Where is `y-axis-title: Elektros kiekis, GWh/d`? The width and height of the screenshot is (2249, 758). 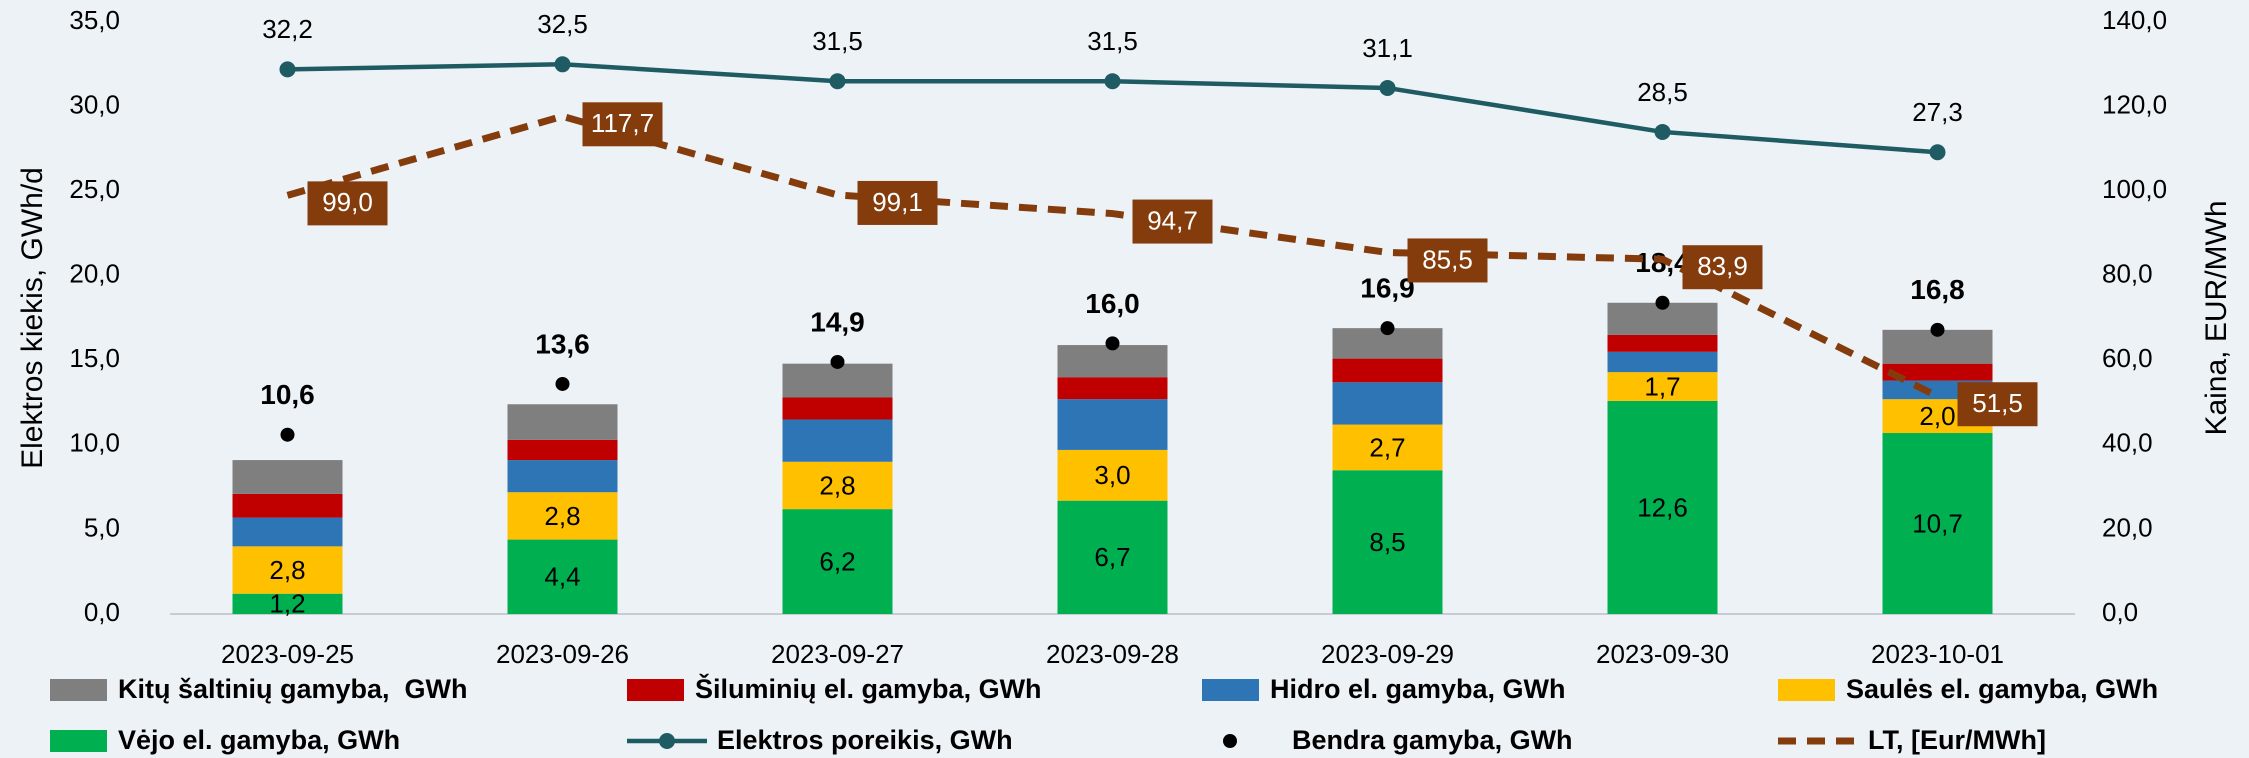 y-axis-title: Elektros kiekis, GWh/d is located at coordinates (32, 318).